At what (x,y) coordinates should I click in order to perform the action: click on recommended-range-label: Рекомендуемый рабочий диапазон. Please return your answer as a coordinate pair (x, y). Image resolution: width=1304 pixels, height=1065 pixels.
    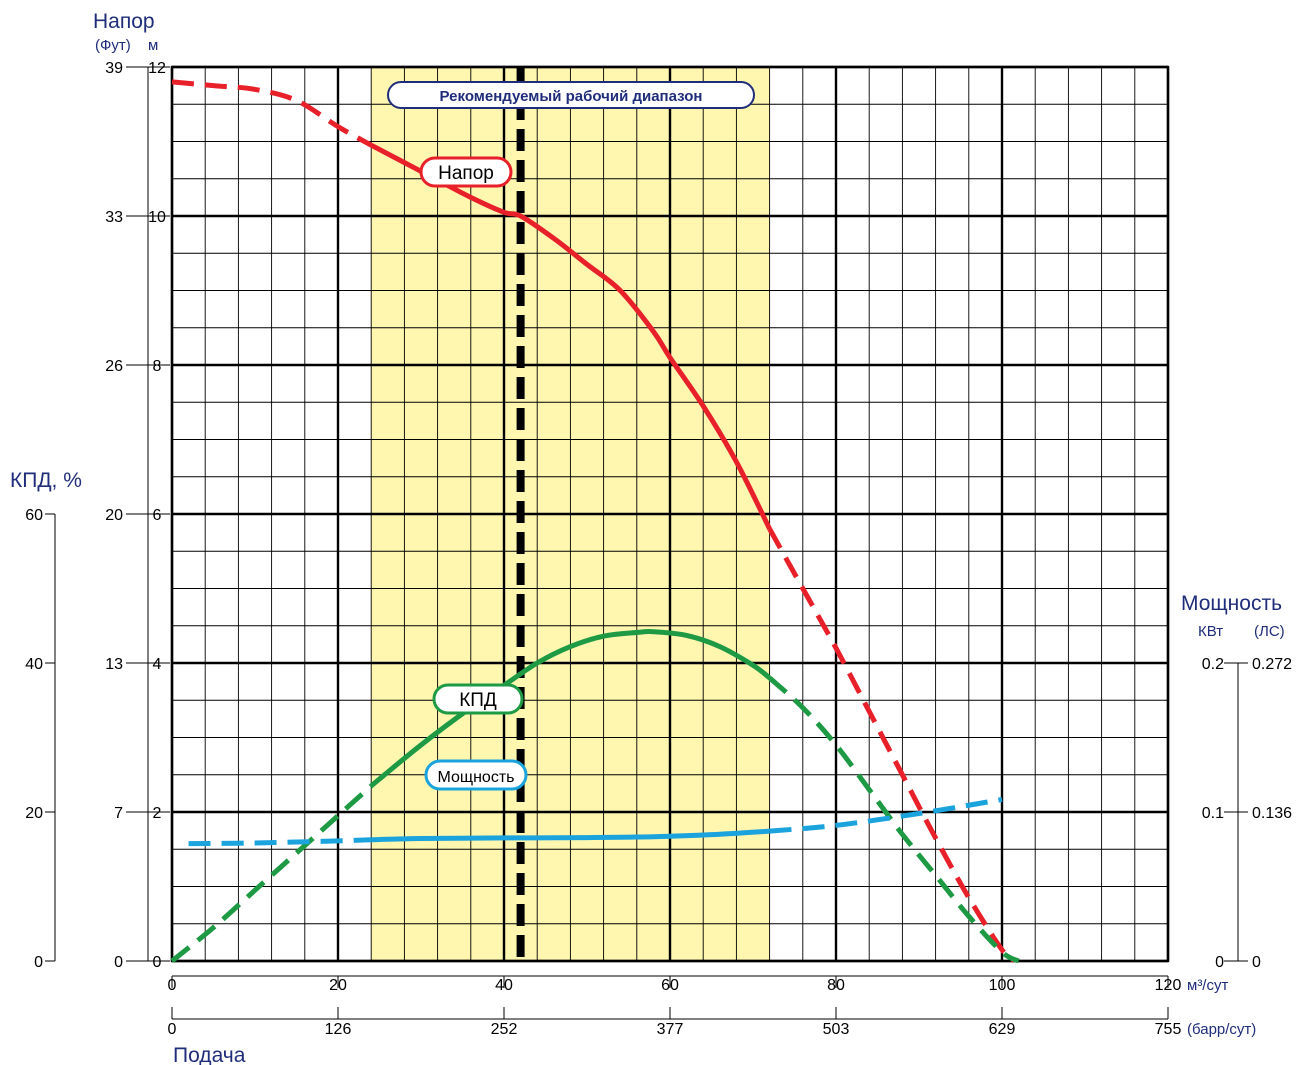
    Looking at the image, I should click on (571, 95).